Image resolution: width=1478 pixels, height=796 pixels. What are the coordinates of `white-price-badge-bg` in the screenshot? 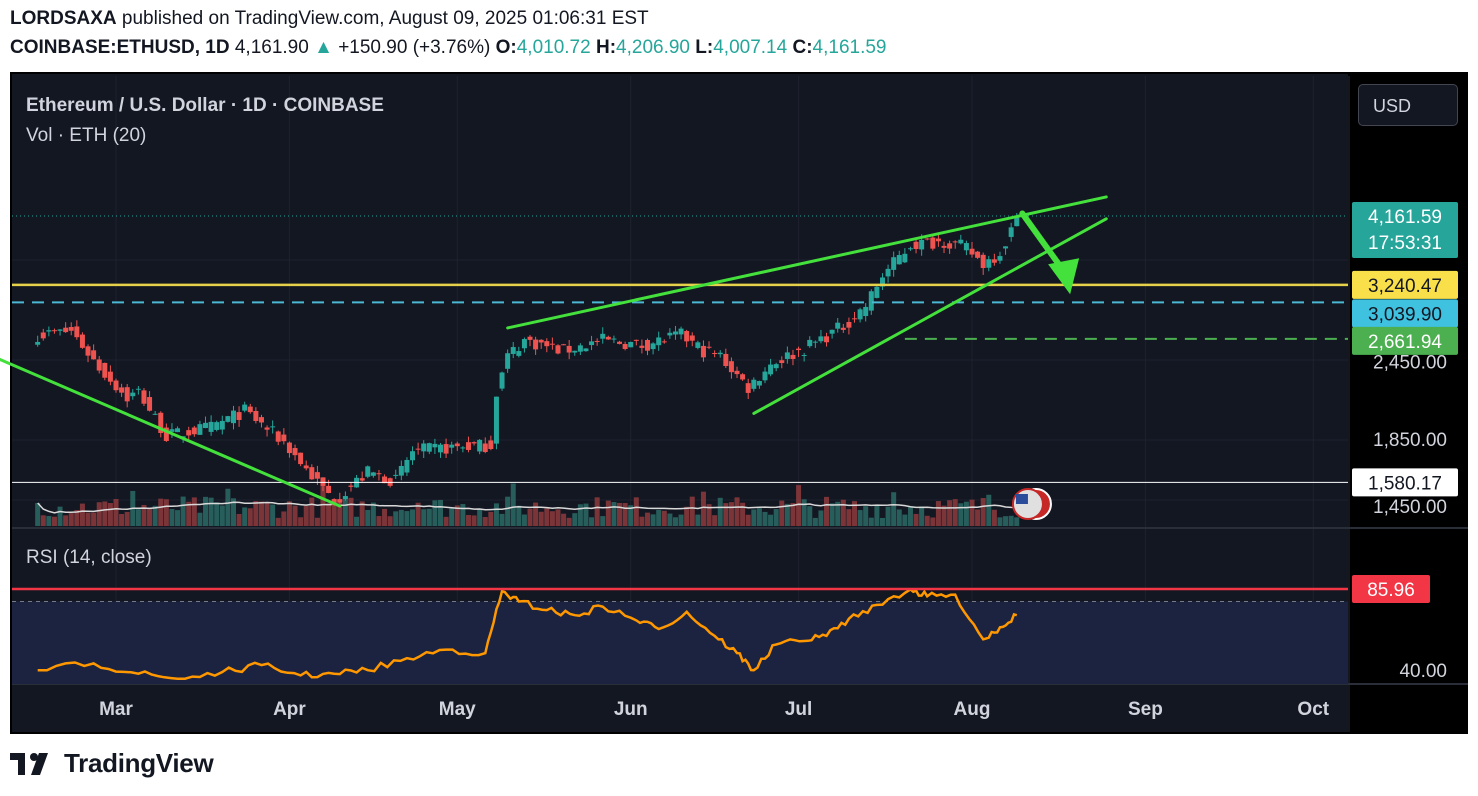 It's located at (1405, 482).